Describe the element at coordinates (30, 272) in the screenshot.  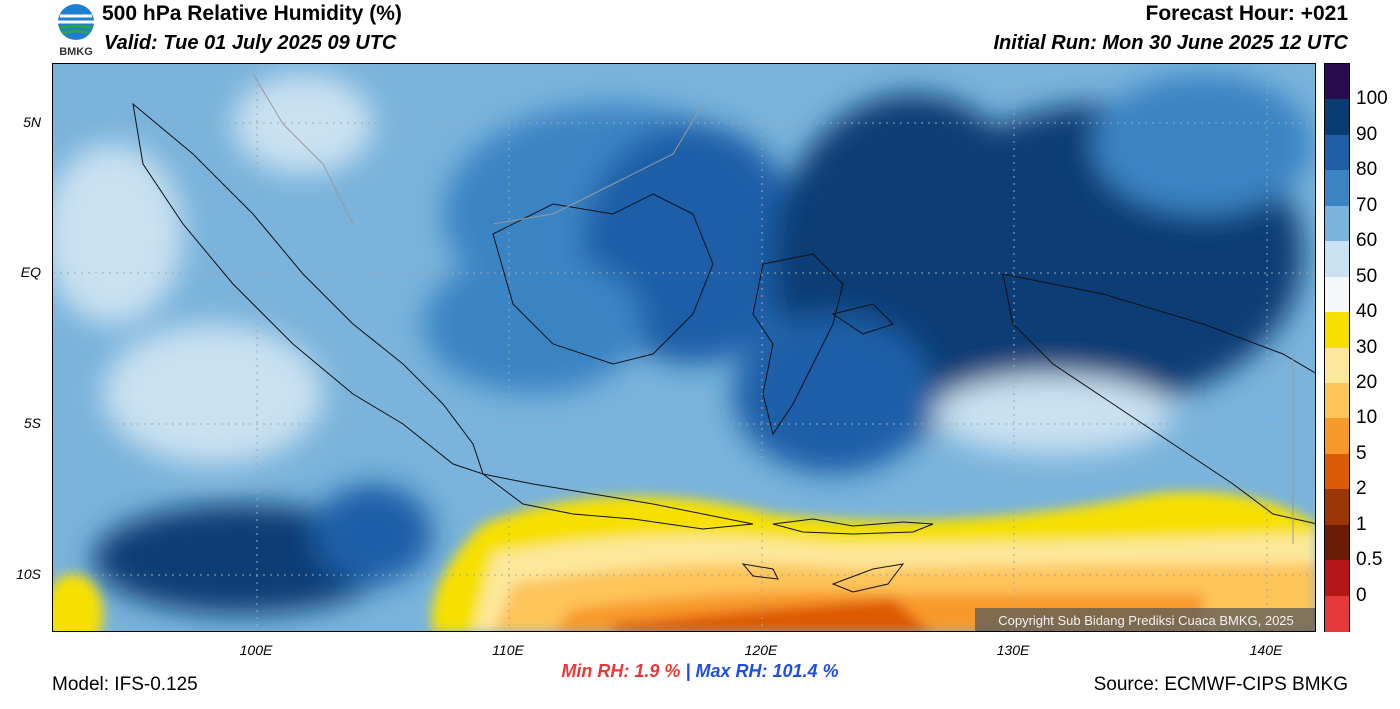
I see `lat-label-eq: EQ` at that location.